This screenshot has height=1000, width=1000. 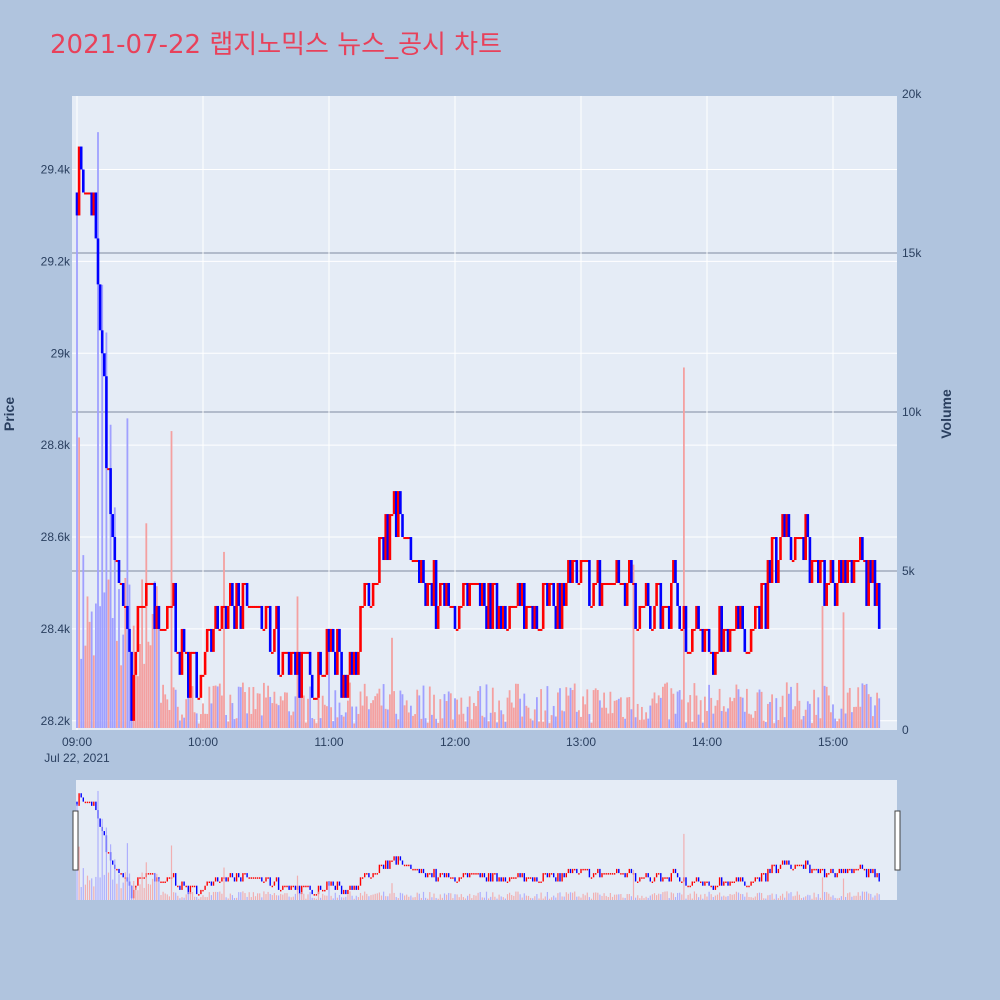 What do you see at coordinates (897, 840) in the screenshot?
I see `range-slider-right-handle` at bounding box center [897, 840].